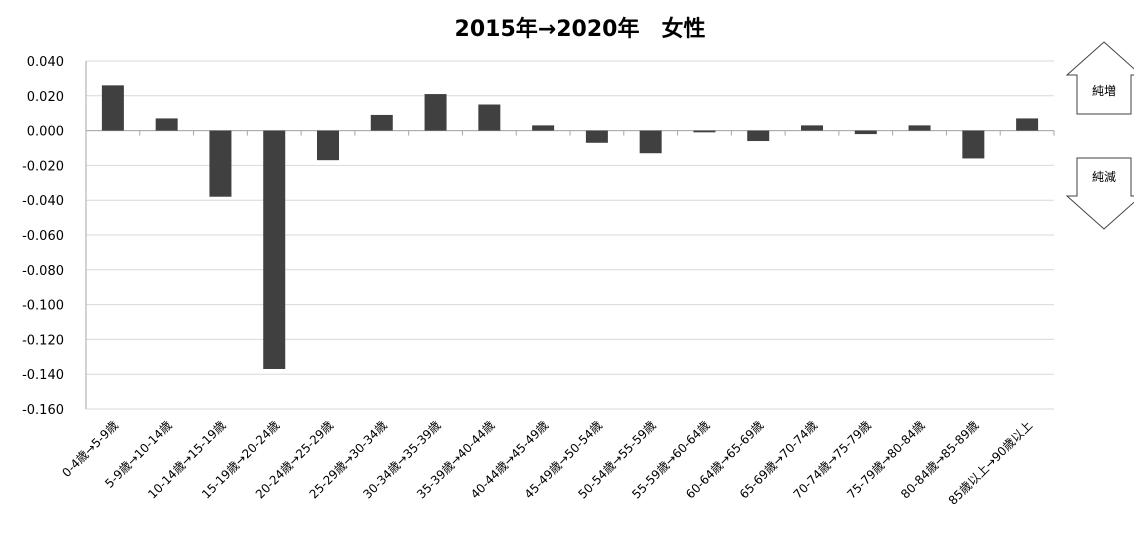  I want to click on chart-title: 2015年→2020年 女性, so click(580, 29).